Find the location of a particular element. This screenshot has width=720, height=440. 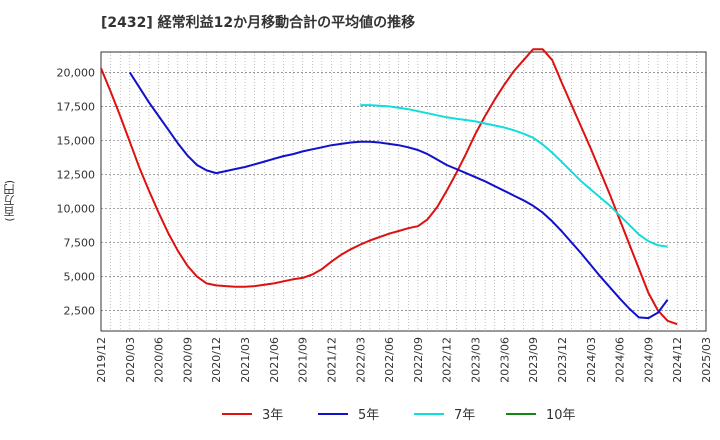

y-tick-label: 2,500 is located at coordinates (80, 311).